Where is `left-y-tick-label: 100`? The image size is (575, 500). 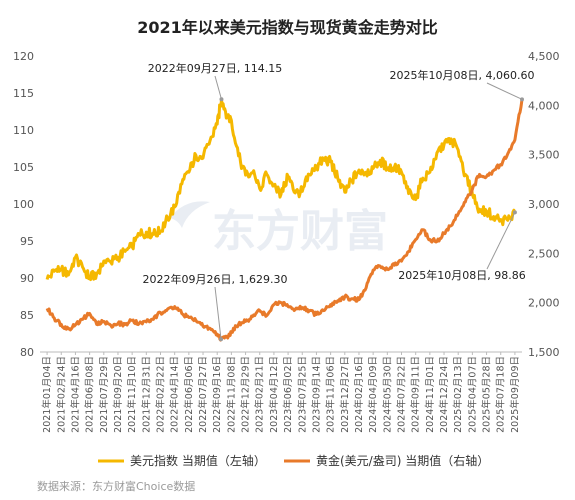
left-y-tick-label: 100 is located at coordinates (23, 204).